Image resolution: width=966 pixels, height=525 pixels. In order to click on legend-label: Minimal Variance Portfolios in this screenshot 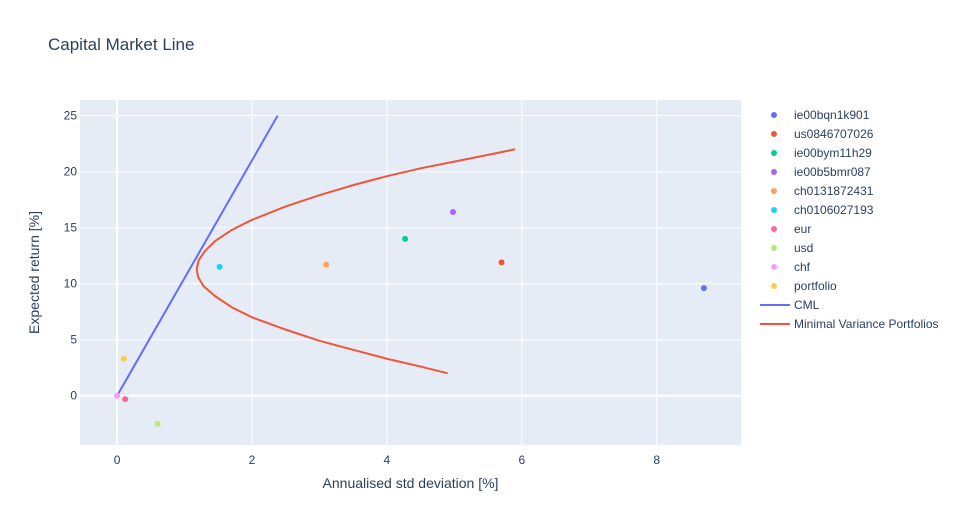, I will do `click(866, 324)`.